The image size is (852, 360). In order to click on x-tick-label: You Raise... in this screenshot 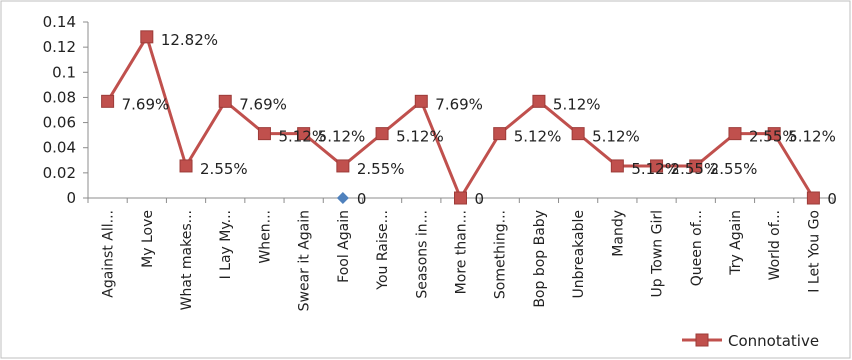, I will do `click(383, 250)`.